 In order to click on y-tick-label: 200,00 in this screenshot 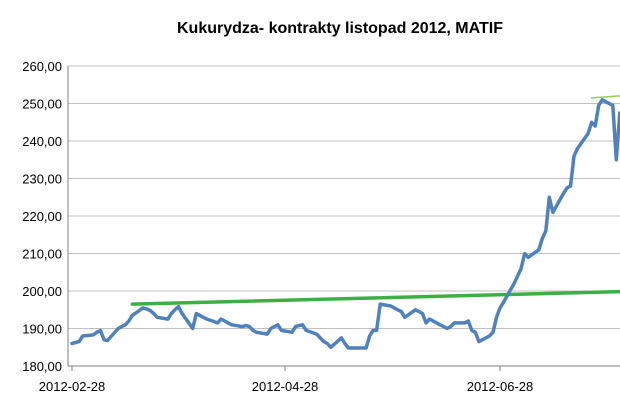, I will do `click(42, 291)`.